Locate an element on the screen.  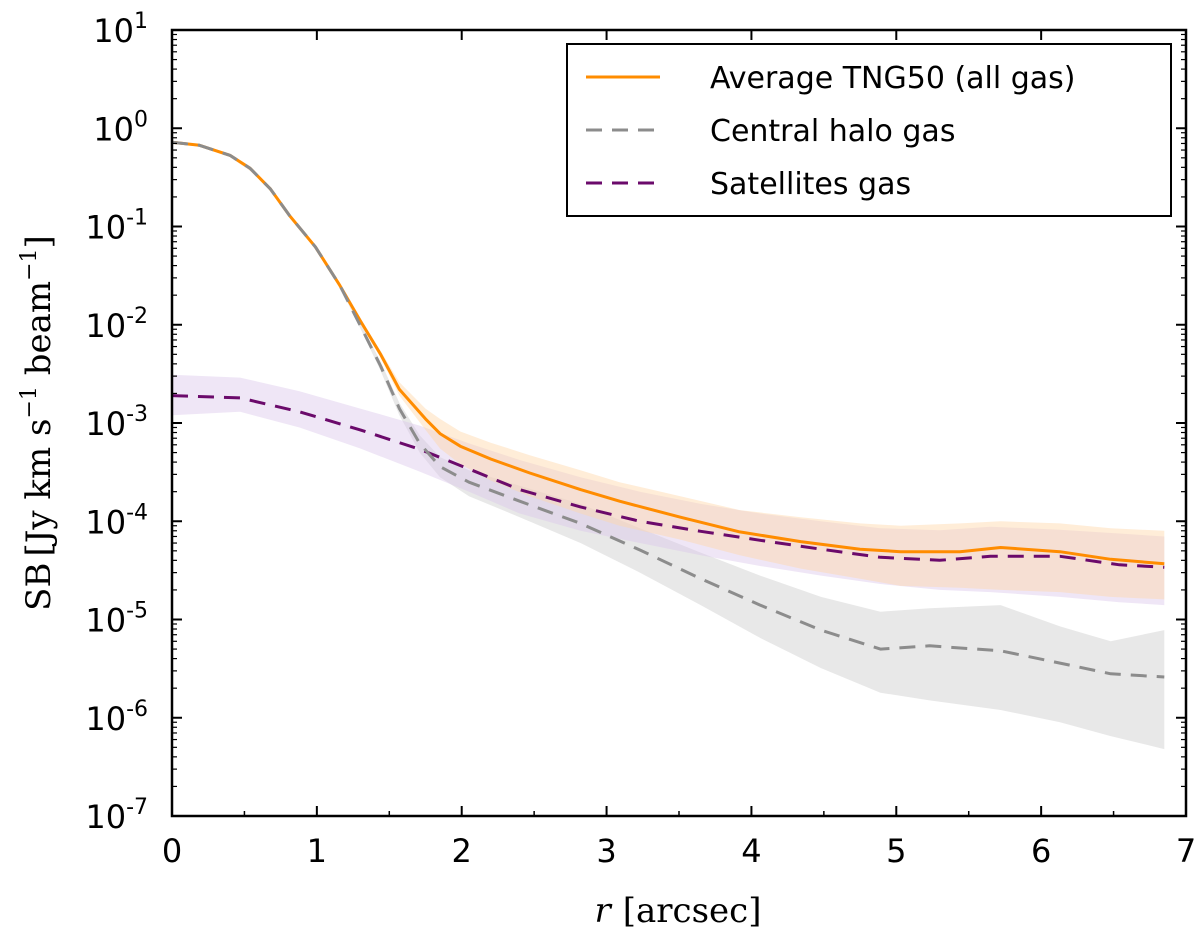
x-axis-label: r [arcsec] is located at coordinates (678, 911).